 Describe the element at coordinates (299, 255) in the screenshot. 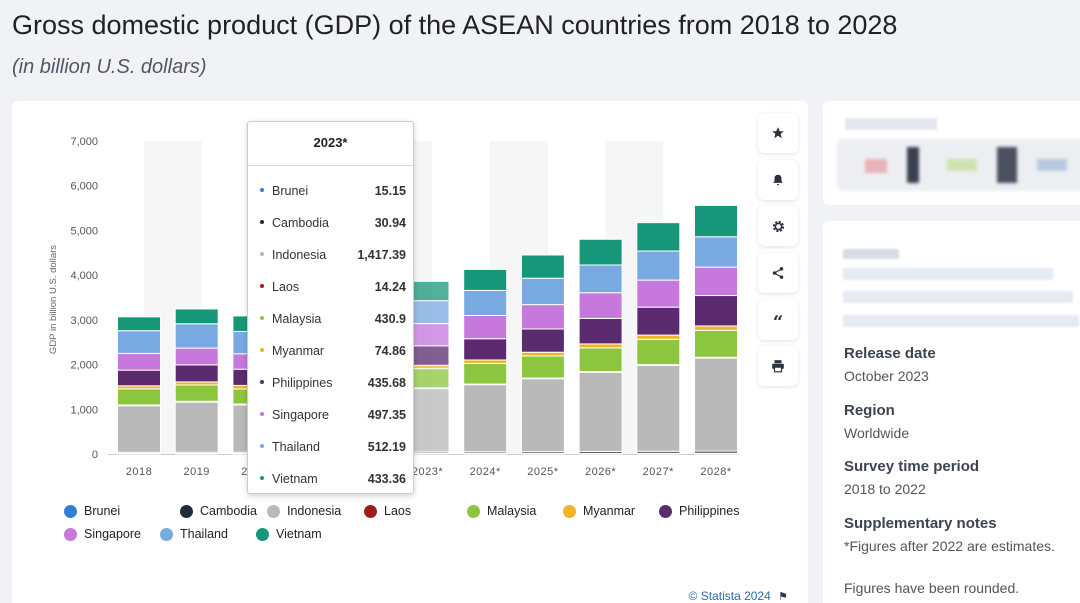

I see `tooltip-series-name: Indonesia` at that location.